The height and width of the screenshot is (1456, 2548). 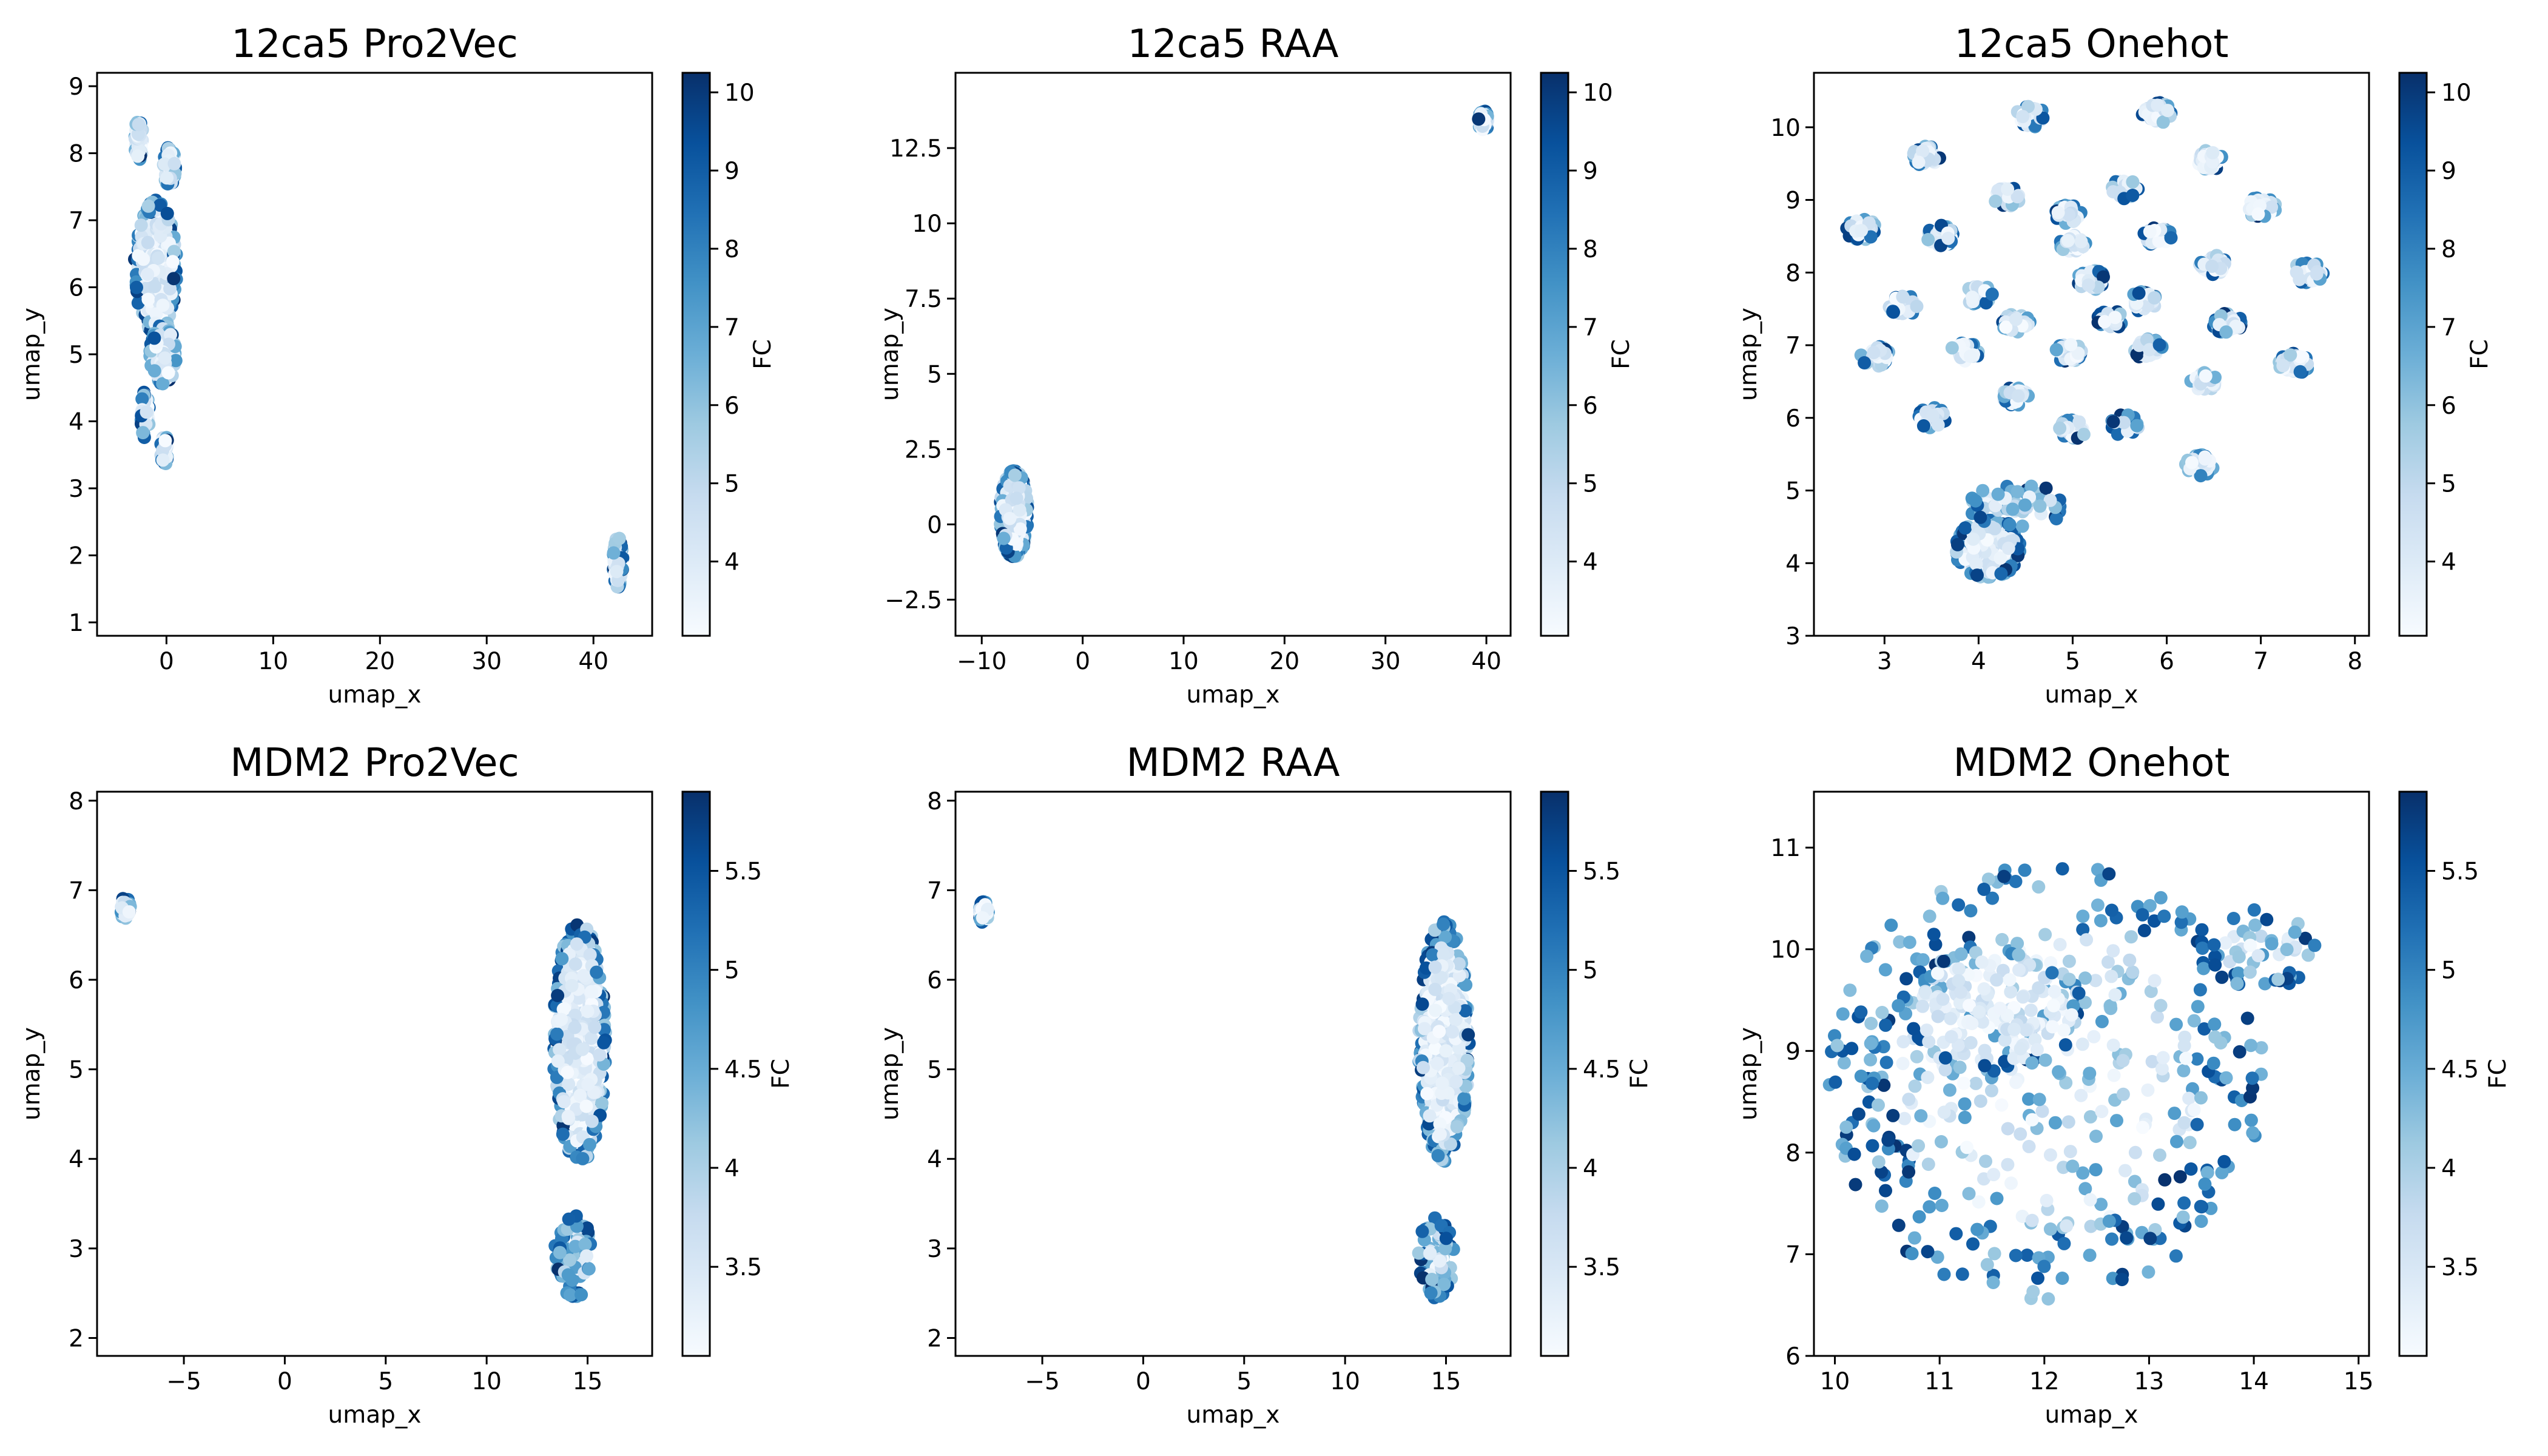 I want to click on colorbar-tick-label: 10, so click(x=739, y=93).